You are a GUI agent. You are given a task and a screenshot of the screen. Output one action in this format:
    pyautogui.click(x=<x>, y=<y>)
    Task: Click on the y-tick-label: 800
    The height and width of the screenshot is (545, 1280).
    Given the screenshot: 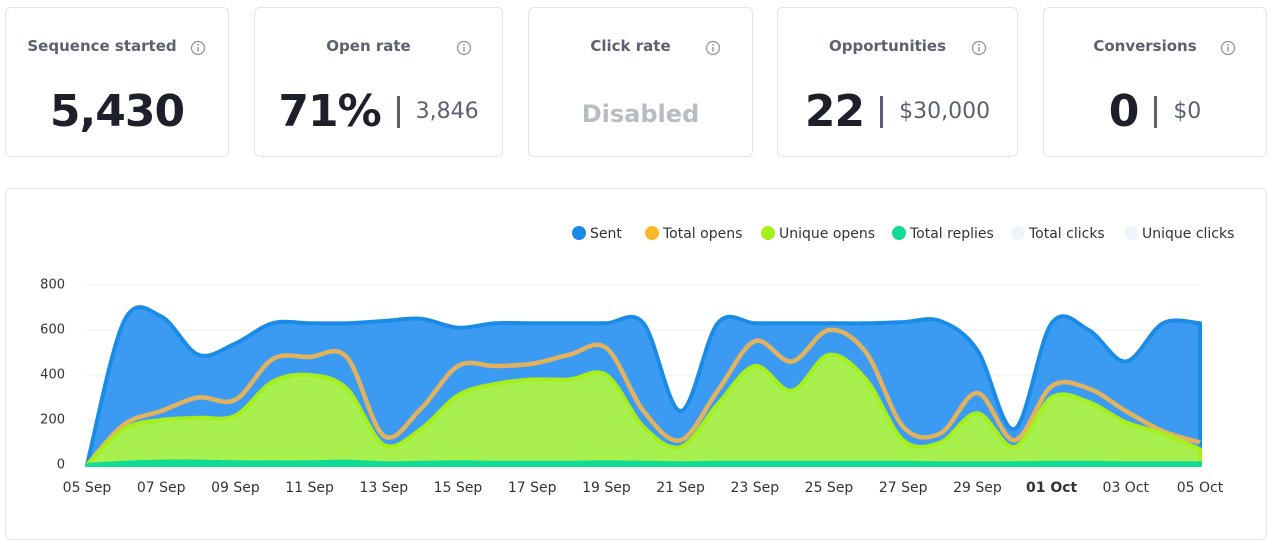 What is the action you would take?
    pyautogui.click(x=52, y=285)
    